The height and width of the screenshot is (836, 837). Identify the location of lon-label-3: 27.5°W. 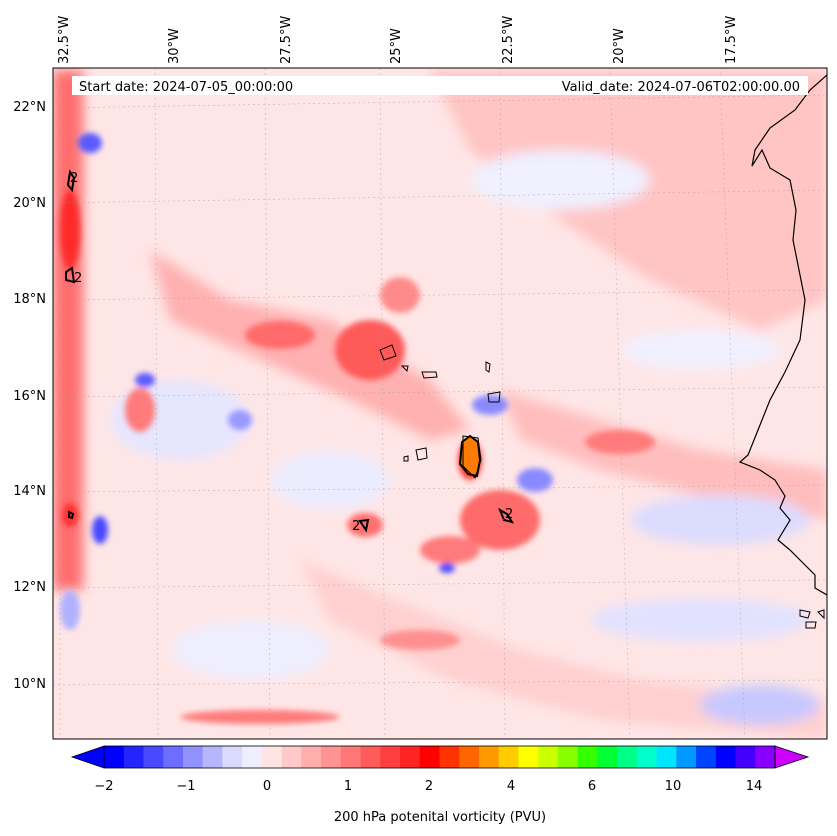
(286, 40).